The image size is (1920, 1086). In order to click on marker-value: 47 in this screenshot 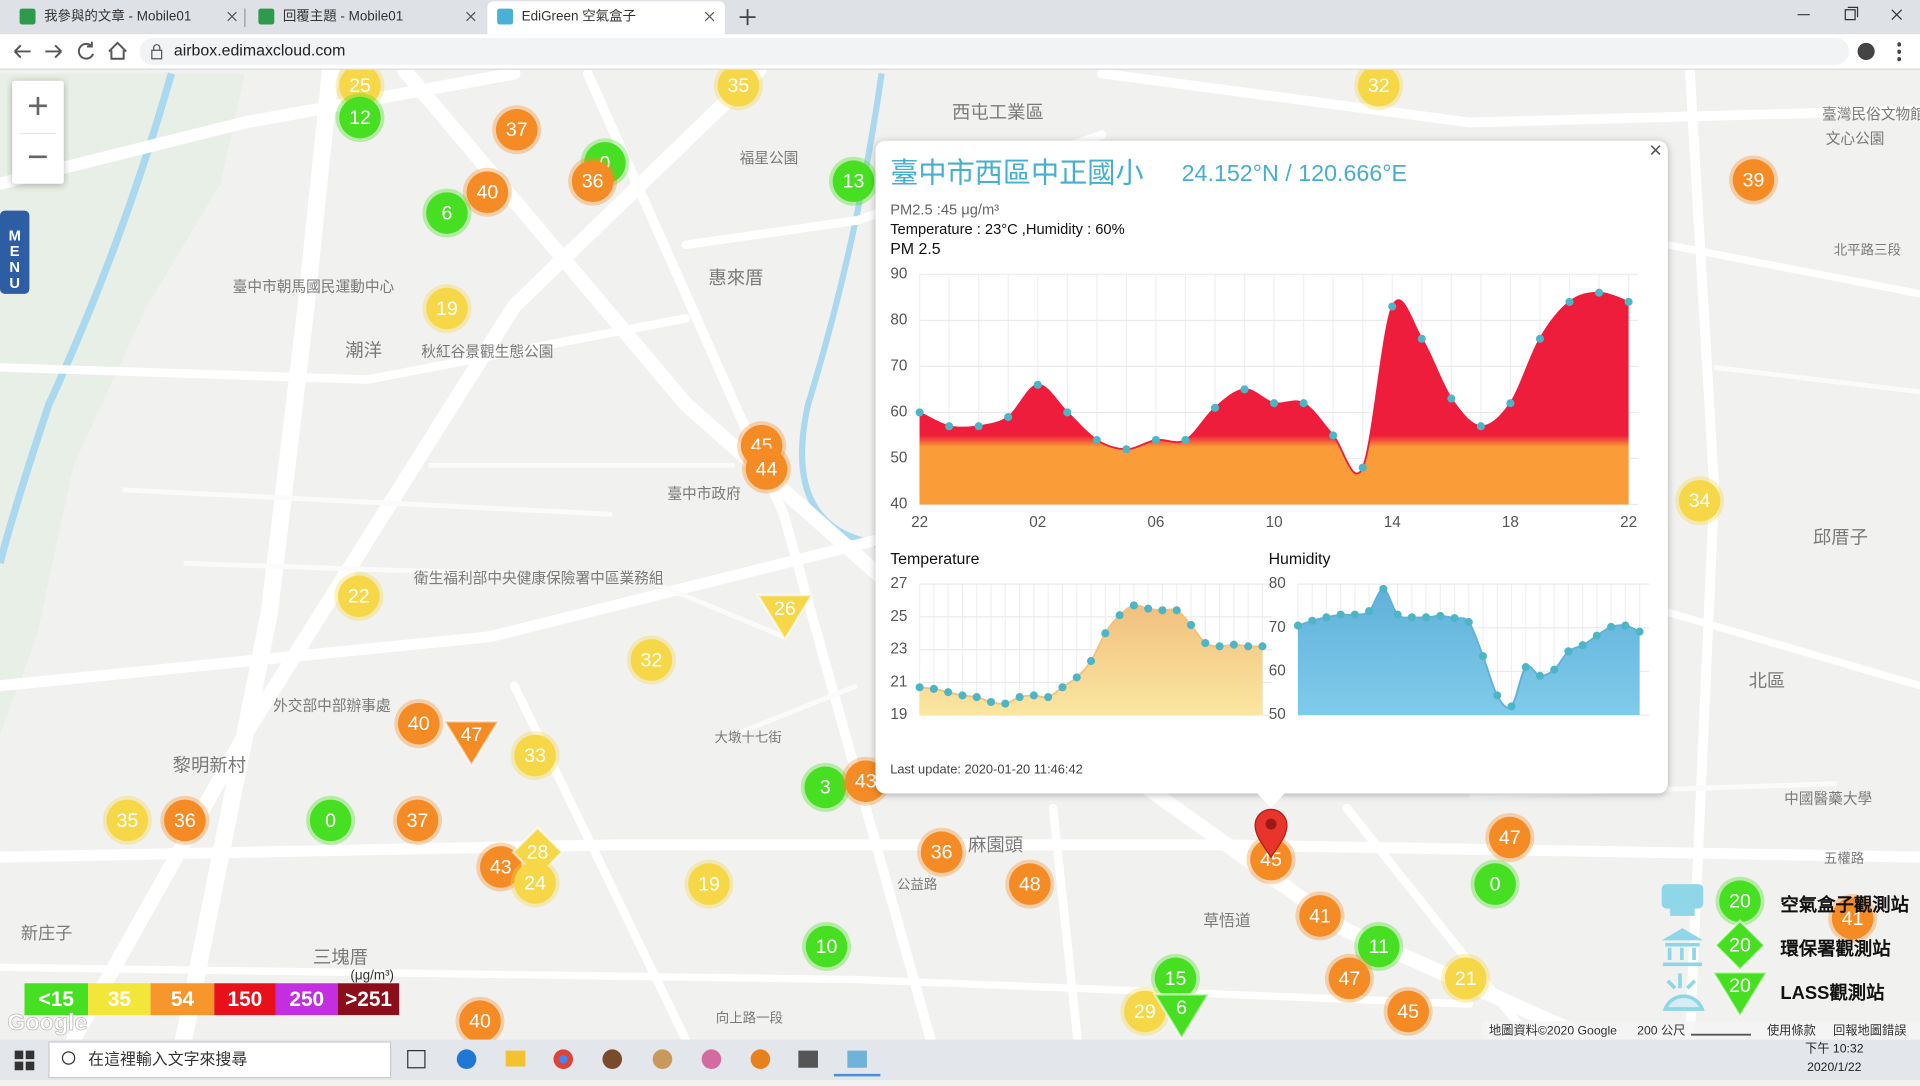, I will do `click(1510, 838)`.